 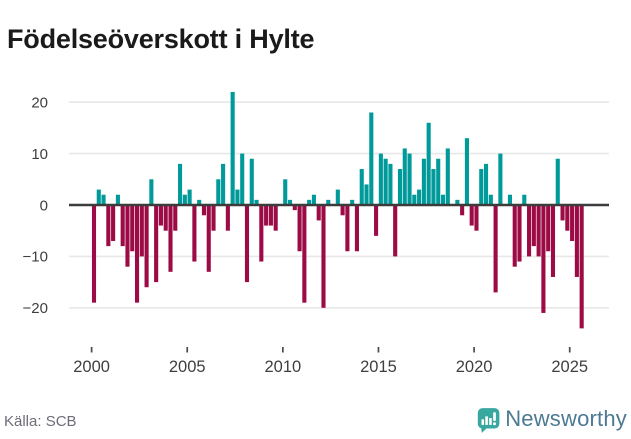 What do you see at coordinates (91, 367) in the screenshot?
I see `x-axis-label: 2000` at bounding box center [91, 367].